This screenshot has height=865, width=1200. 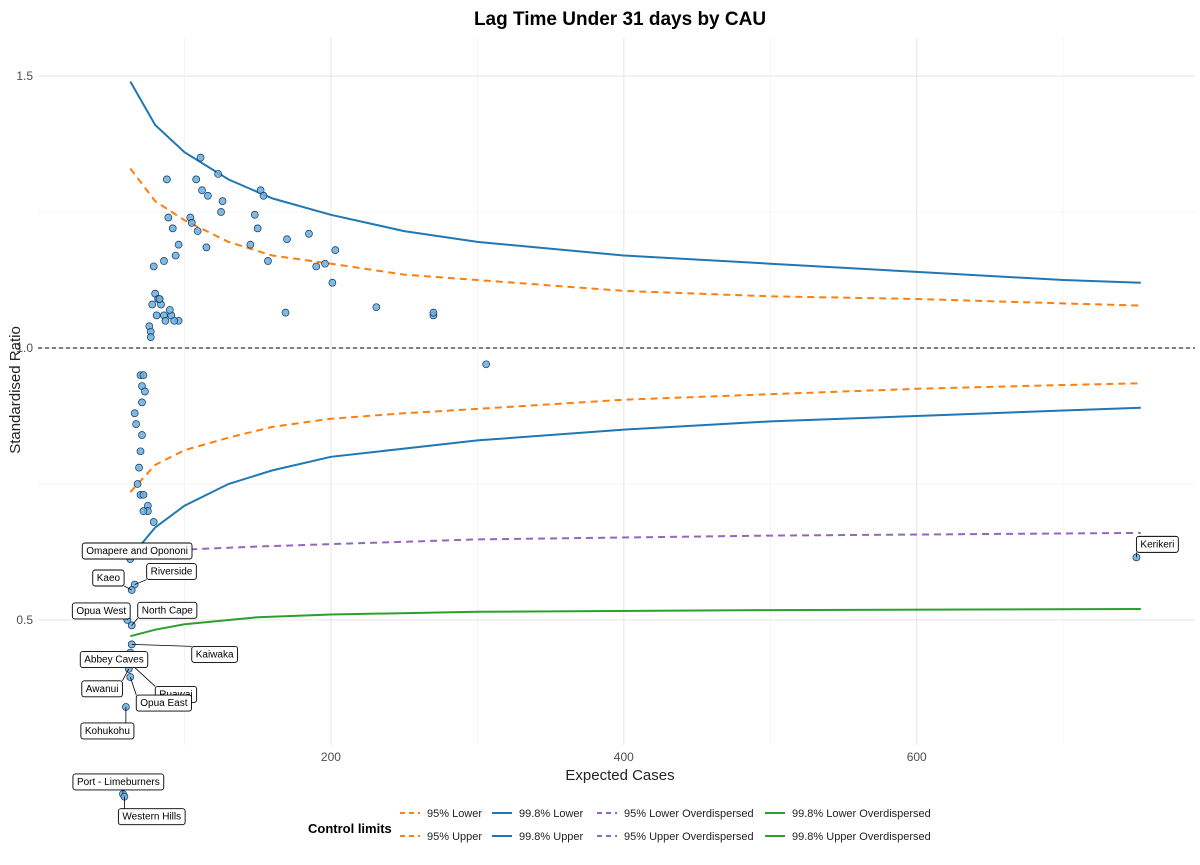 What do you see at coordinates (861, 814) in the screenshot?
I see `legend-label: 99.8% Lower Overdispersed` at bounding box center [861, 814].